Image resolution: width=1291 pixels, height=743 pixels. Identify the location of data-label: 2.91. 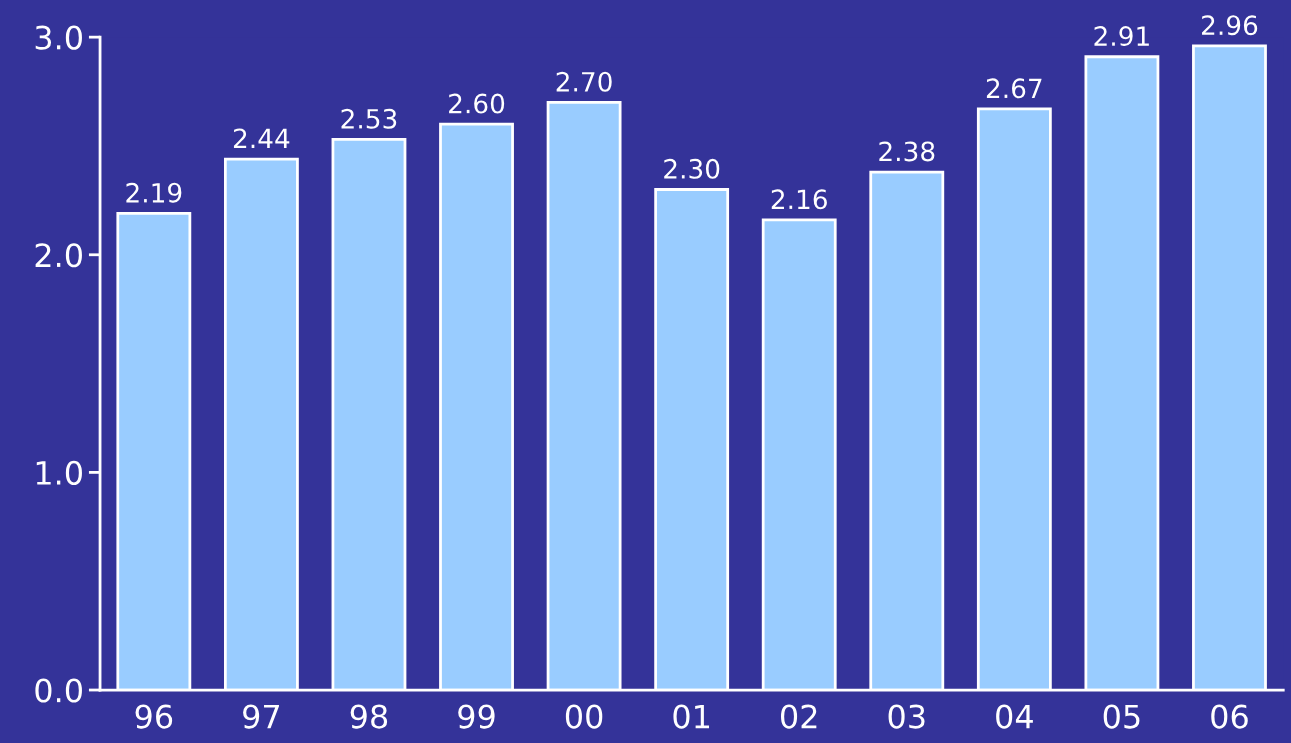
(1121, 36).